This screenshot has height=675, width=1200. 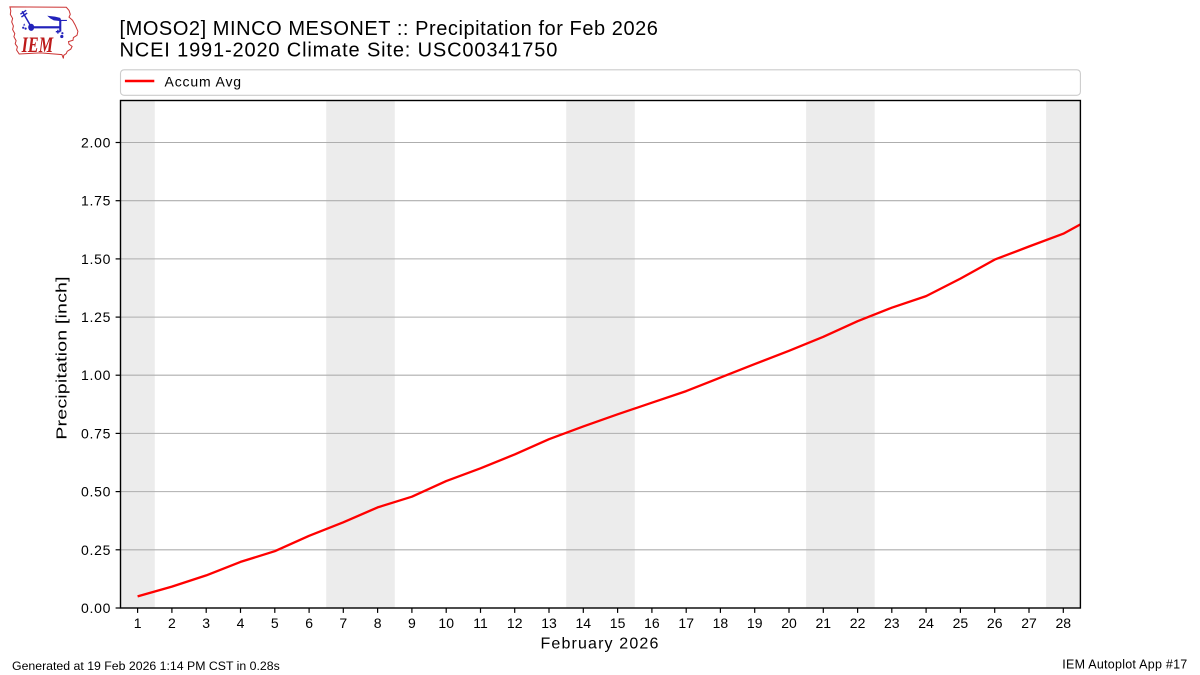 What do you see at coordinates (549, 623) in the screenshot?
I see `svg-text: 13` at bounding box center [549, 623].